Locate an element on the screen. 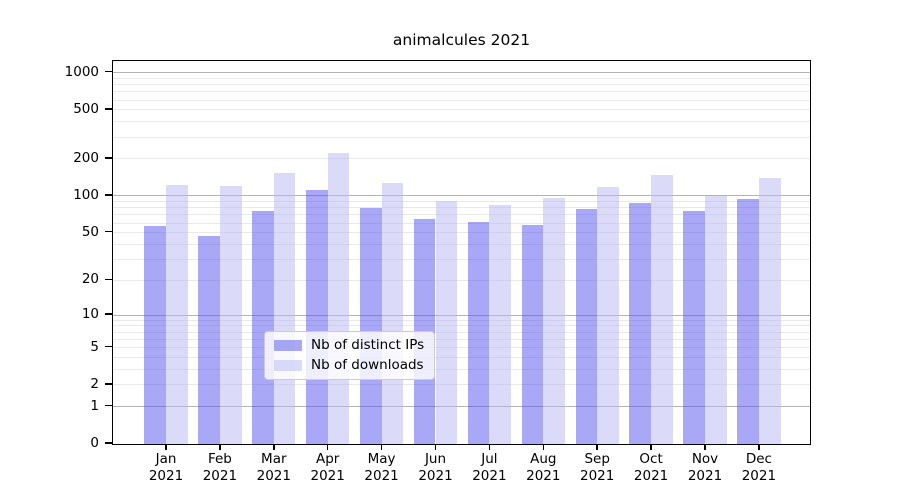  bar-downloads-apr is located at coordinates (338, 298).